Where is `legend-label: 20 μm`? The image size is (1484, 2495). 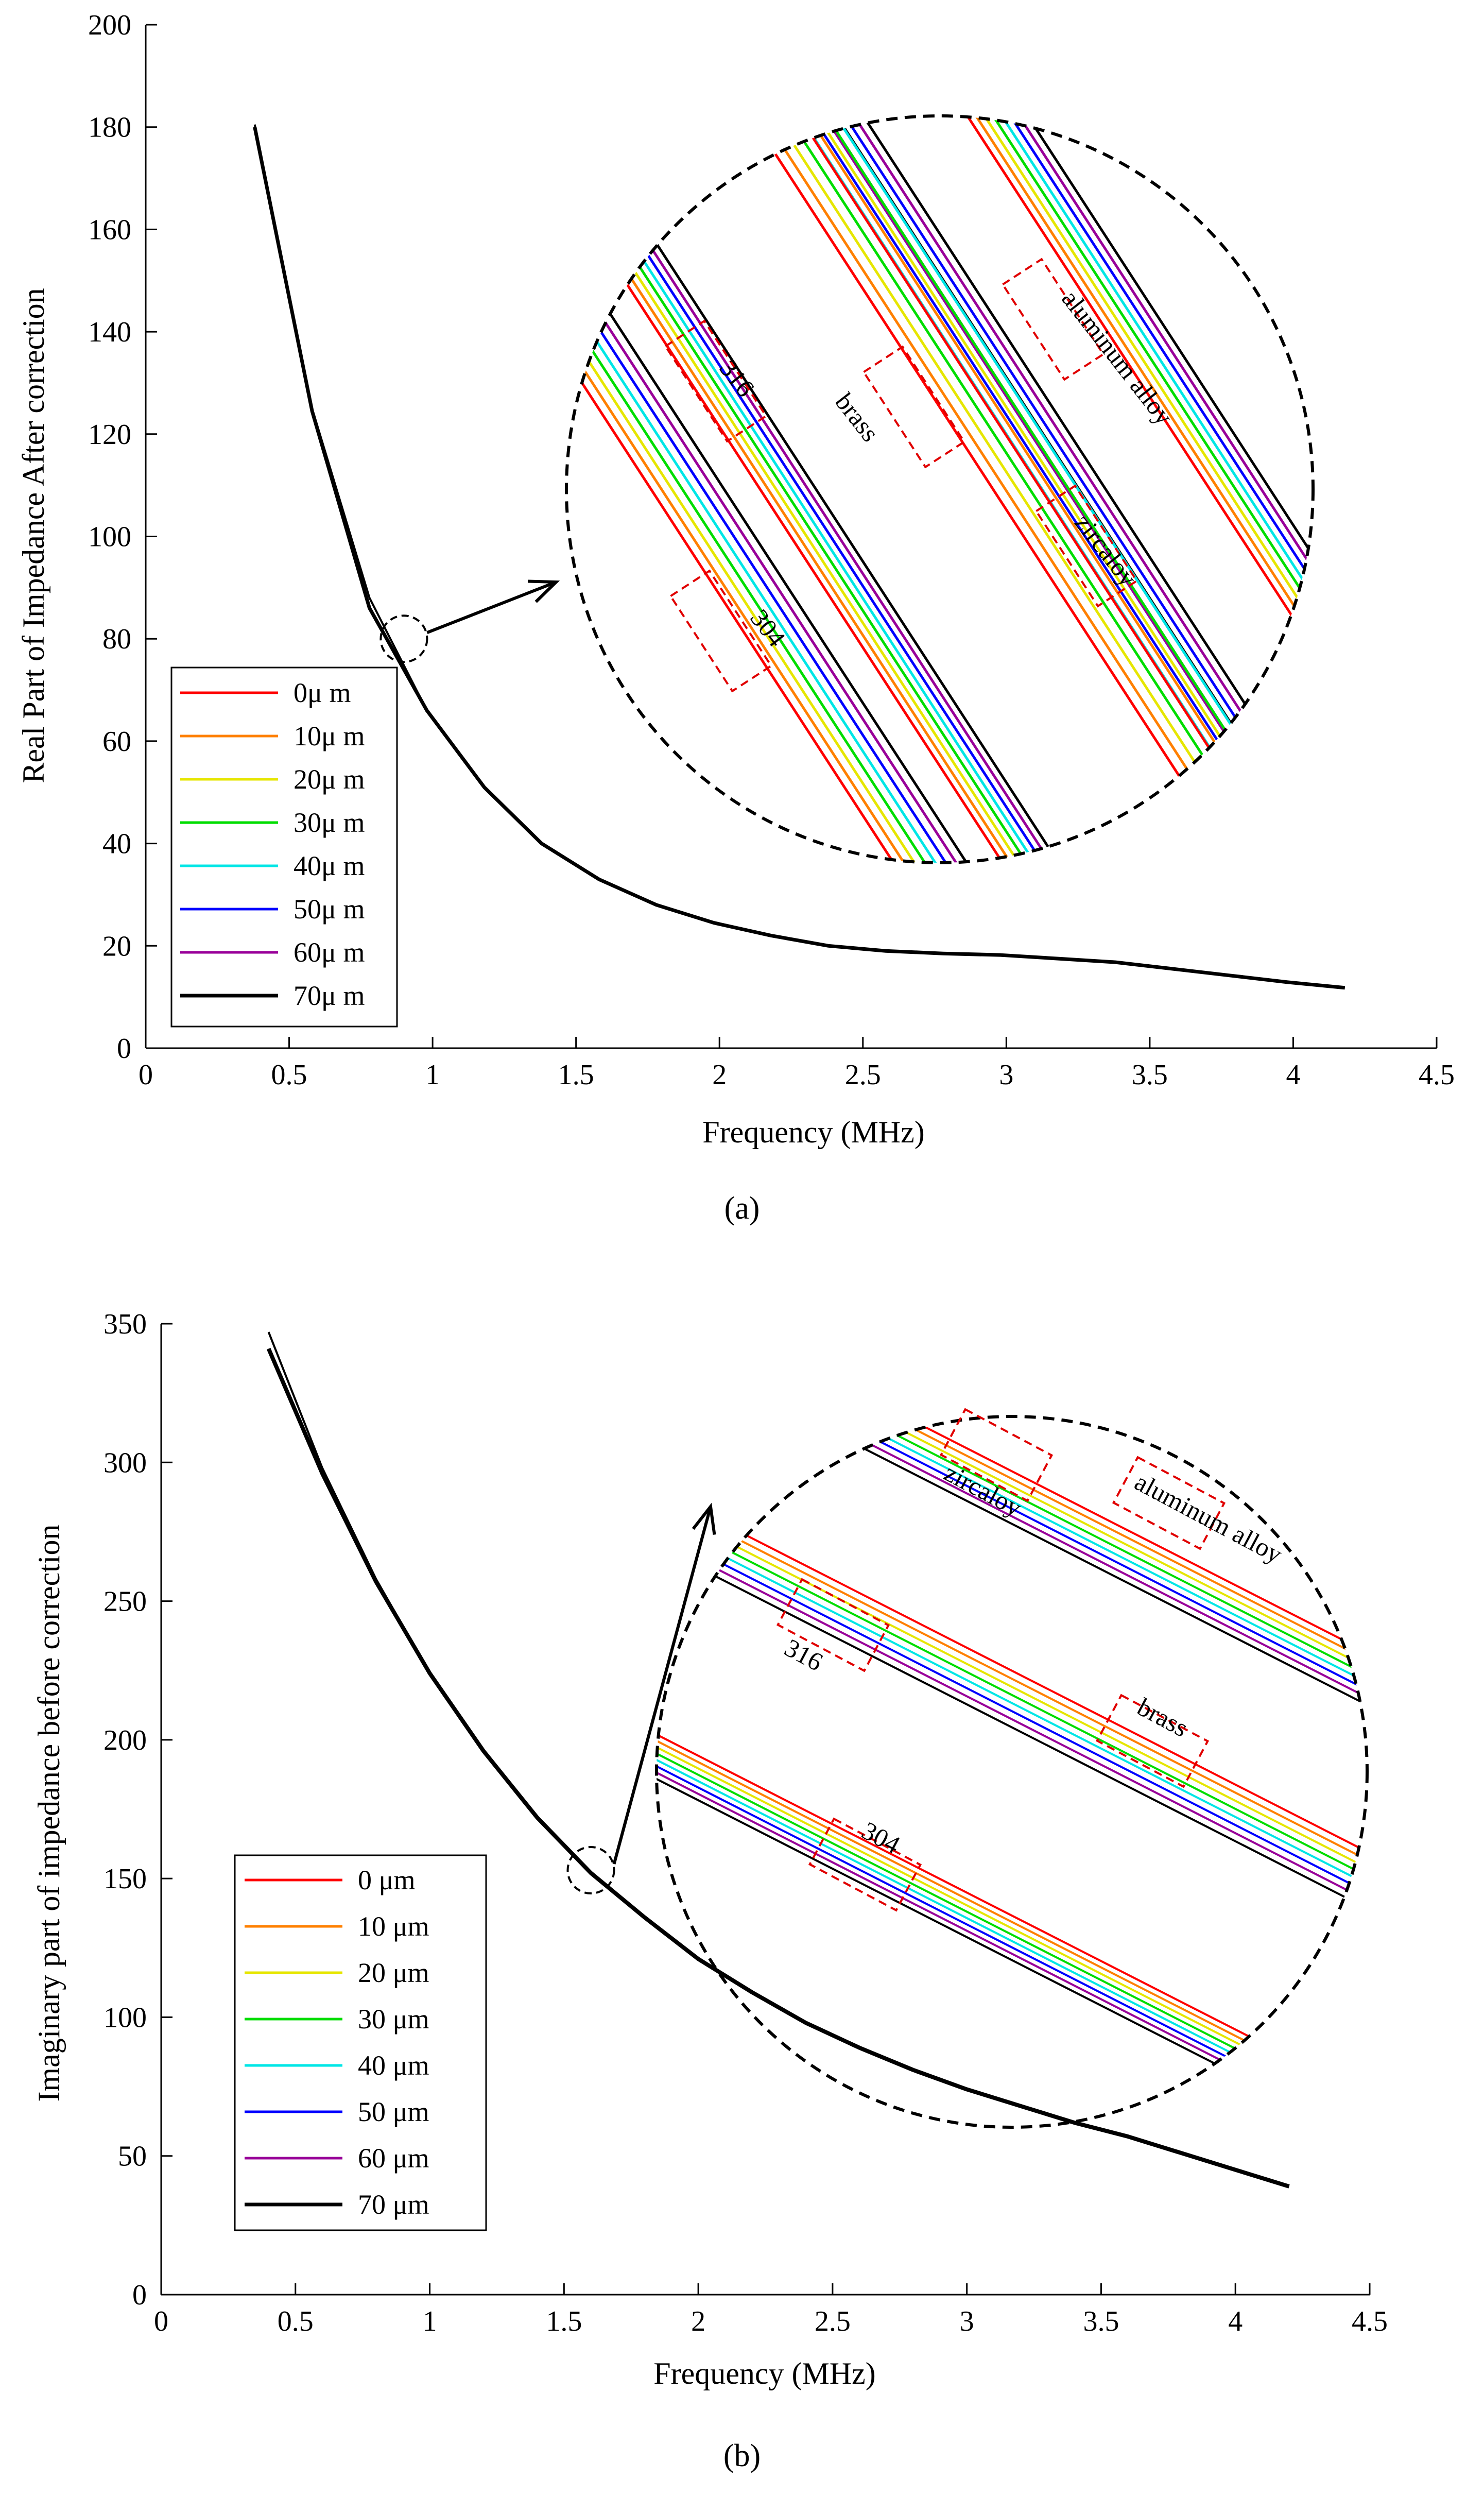 legend-label: 20 μm is located at coordinates (393, 1972).